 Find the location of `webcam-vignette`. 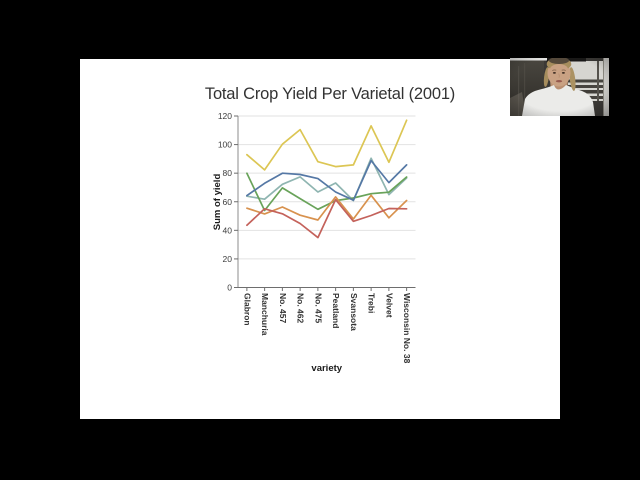

webcam-vignette is located at coordinates (559, 87).